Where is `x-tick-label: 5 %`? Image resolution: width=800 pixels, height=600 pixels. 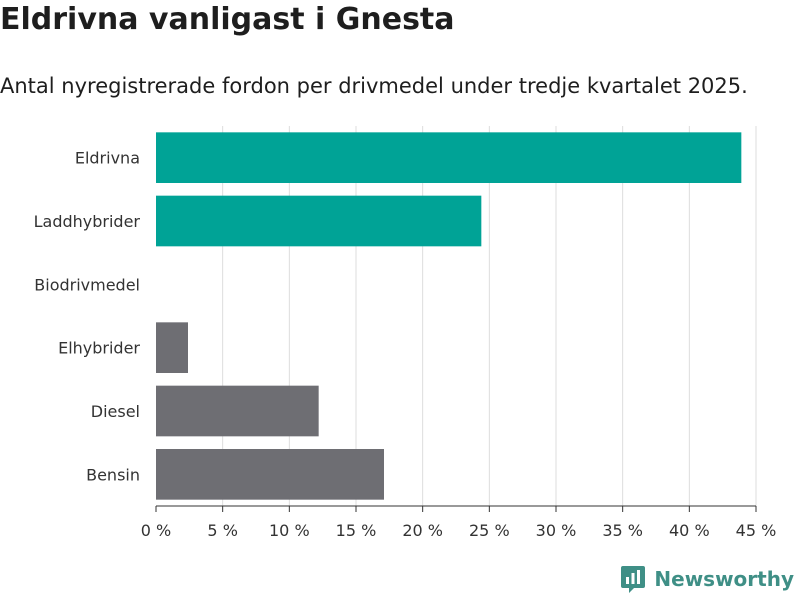 x-tick-label: 5 % is located at coordinates (222, 530).